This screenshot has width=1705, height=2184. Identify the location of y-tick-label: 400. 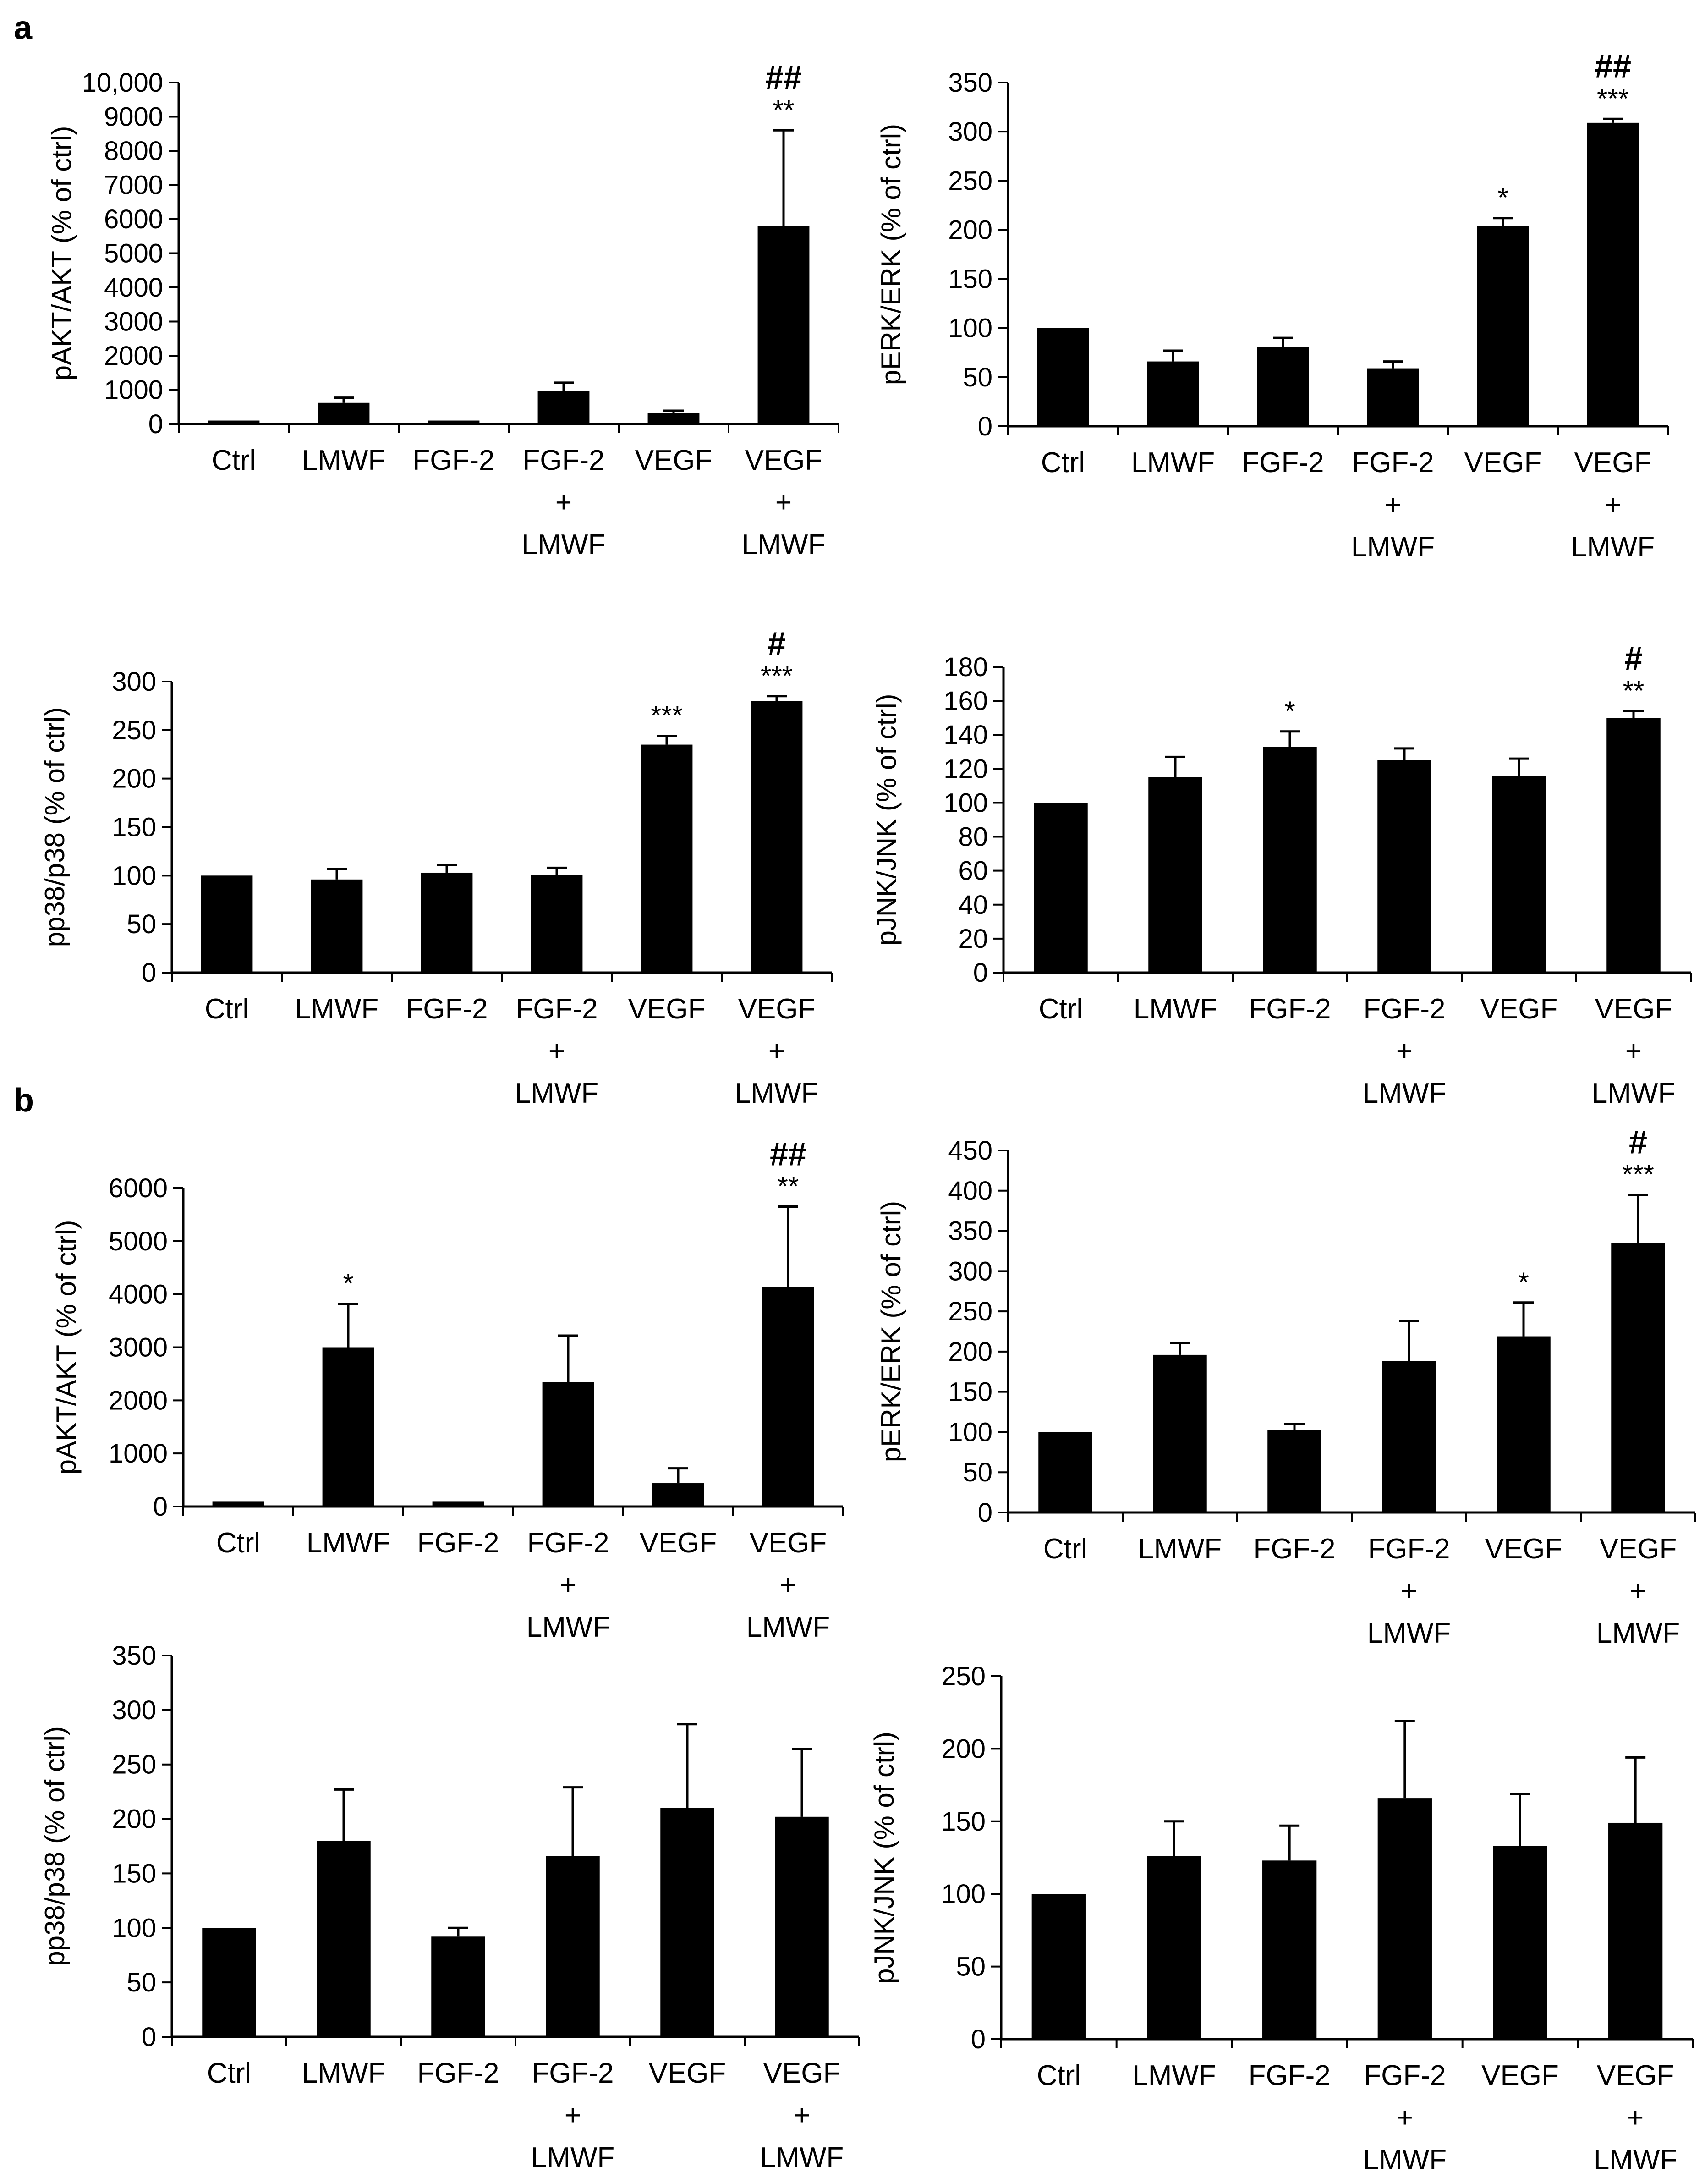
(970, 1191).